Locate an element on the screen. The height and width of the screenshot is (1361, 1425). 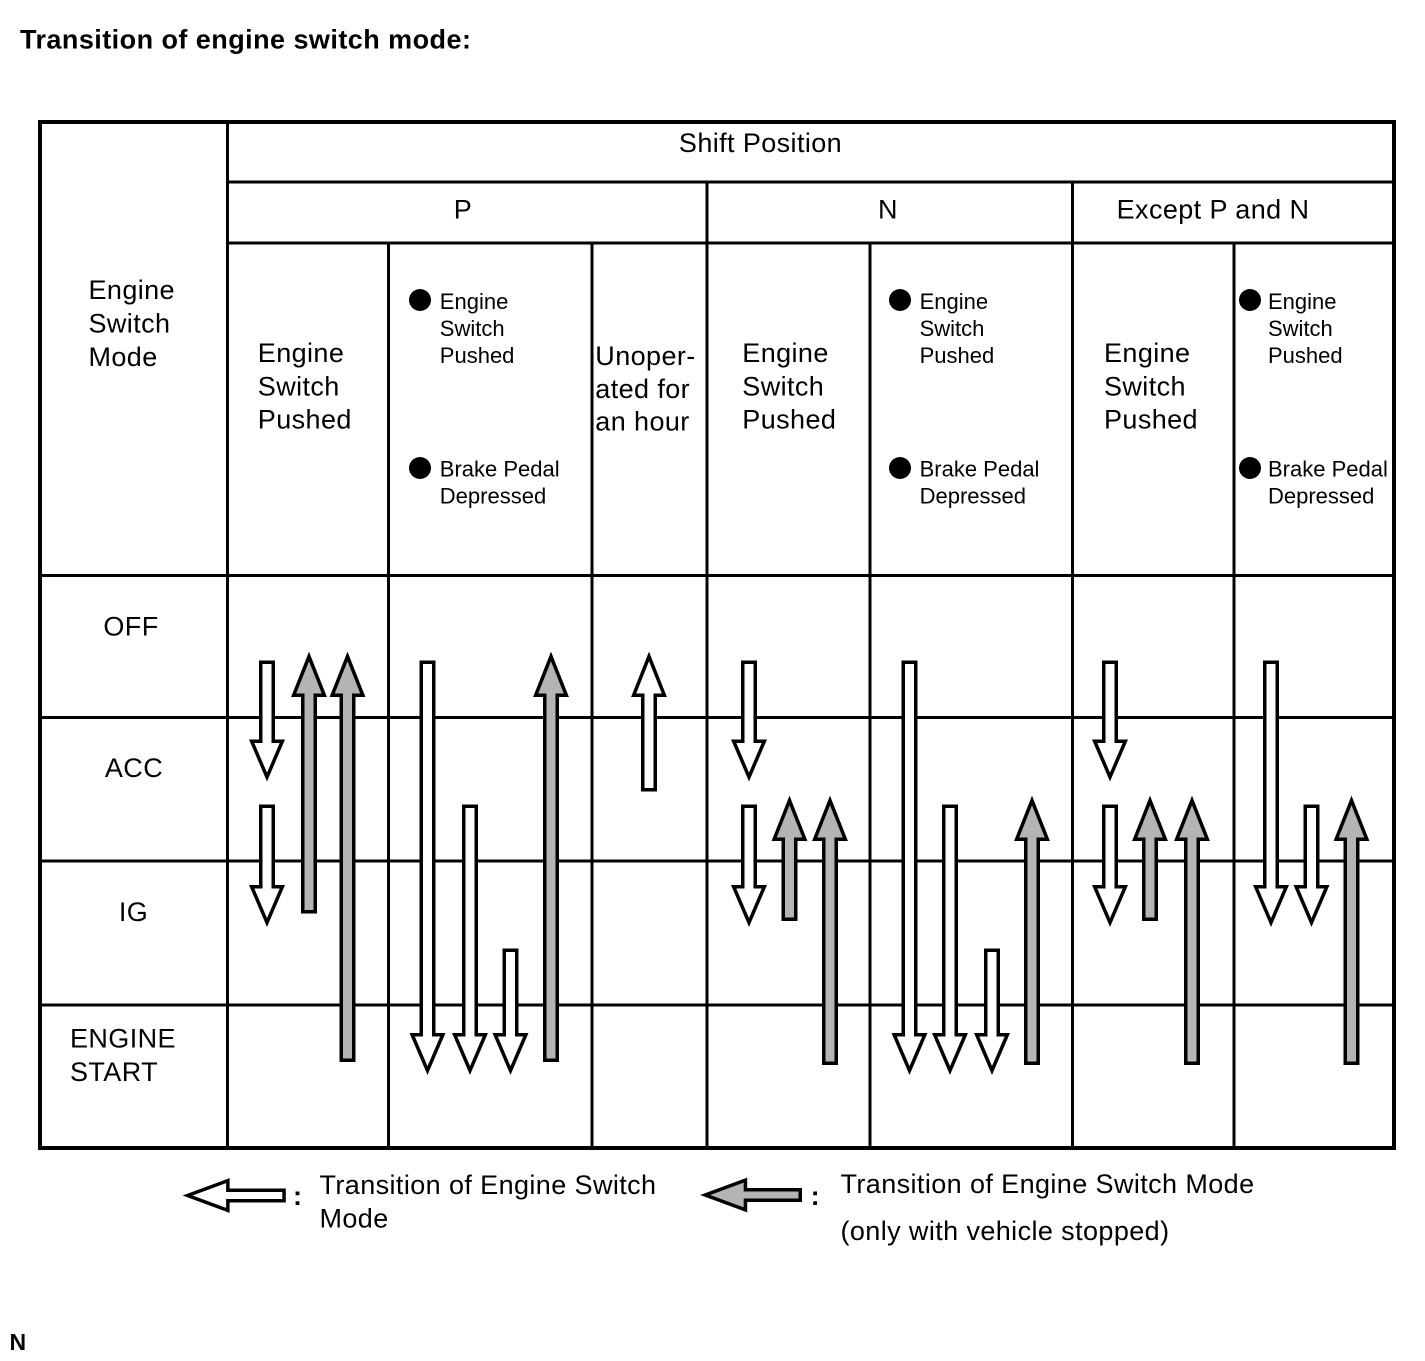
svg-text:Transition of Engine Switch Mo: Transition of Engine Switch Mode is located at coordinates (1048, 1184).